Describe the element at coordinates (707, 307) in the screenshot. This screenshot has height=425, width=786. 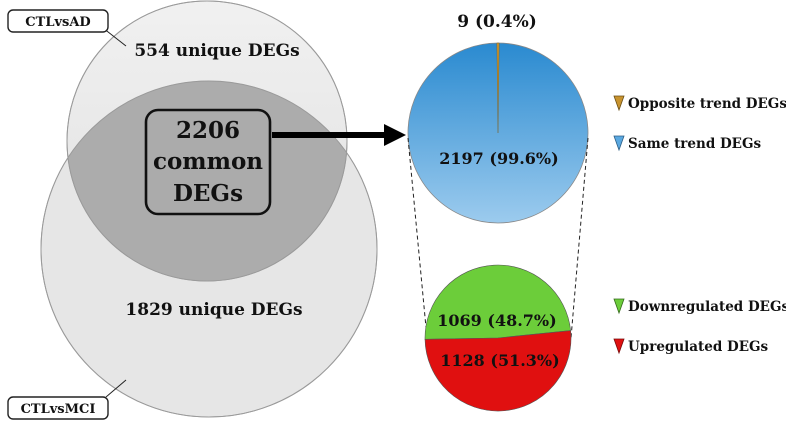
I see `legend-label-downregulated: Downregulated DEGs` at that location.